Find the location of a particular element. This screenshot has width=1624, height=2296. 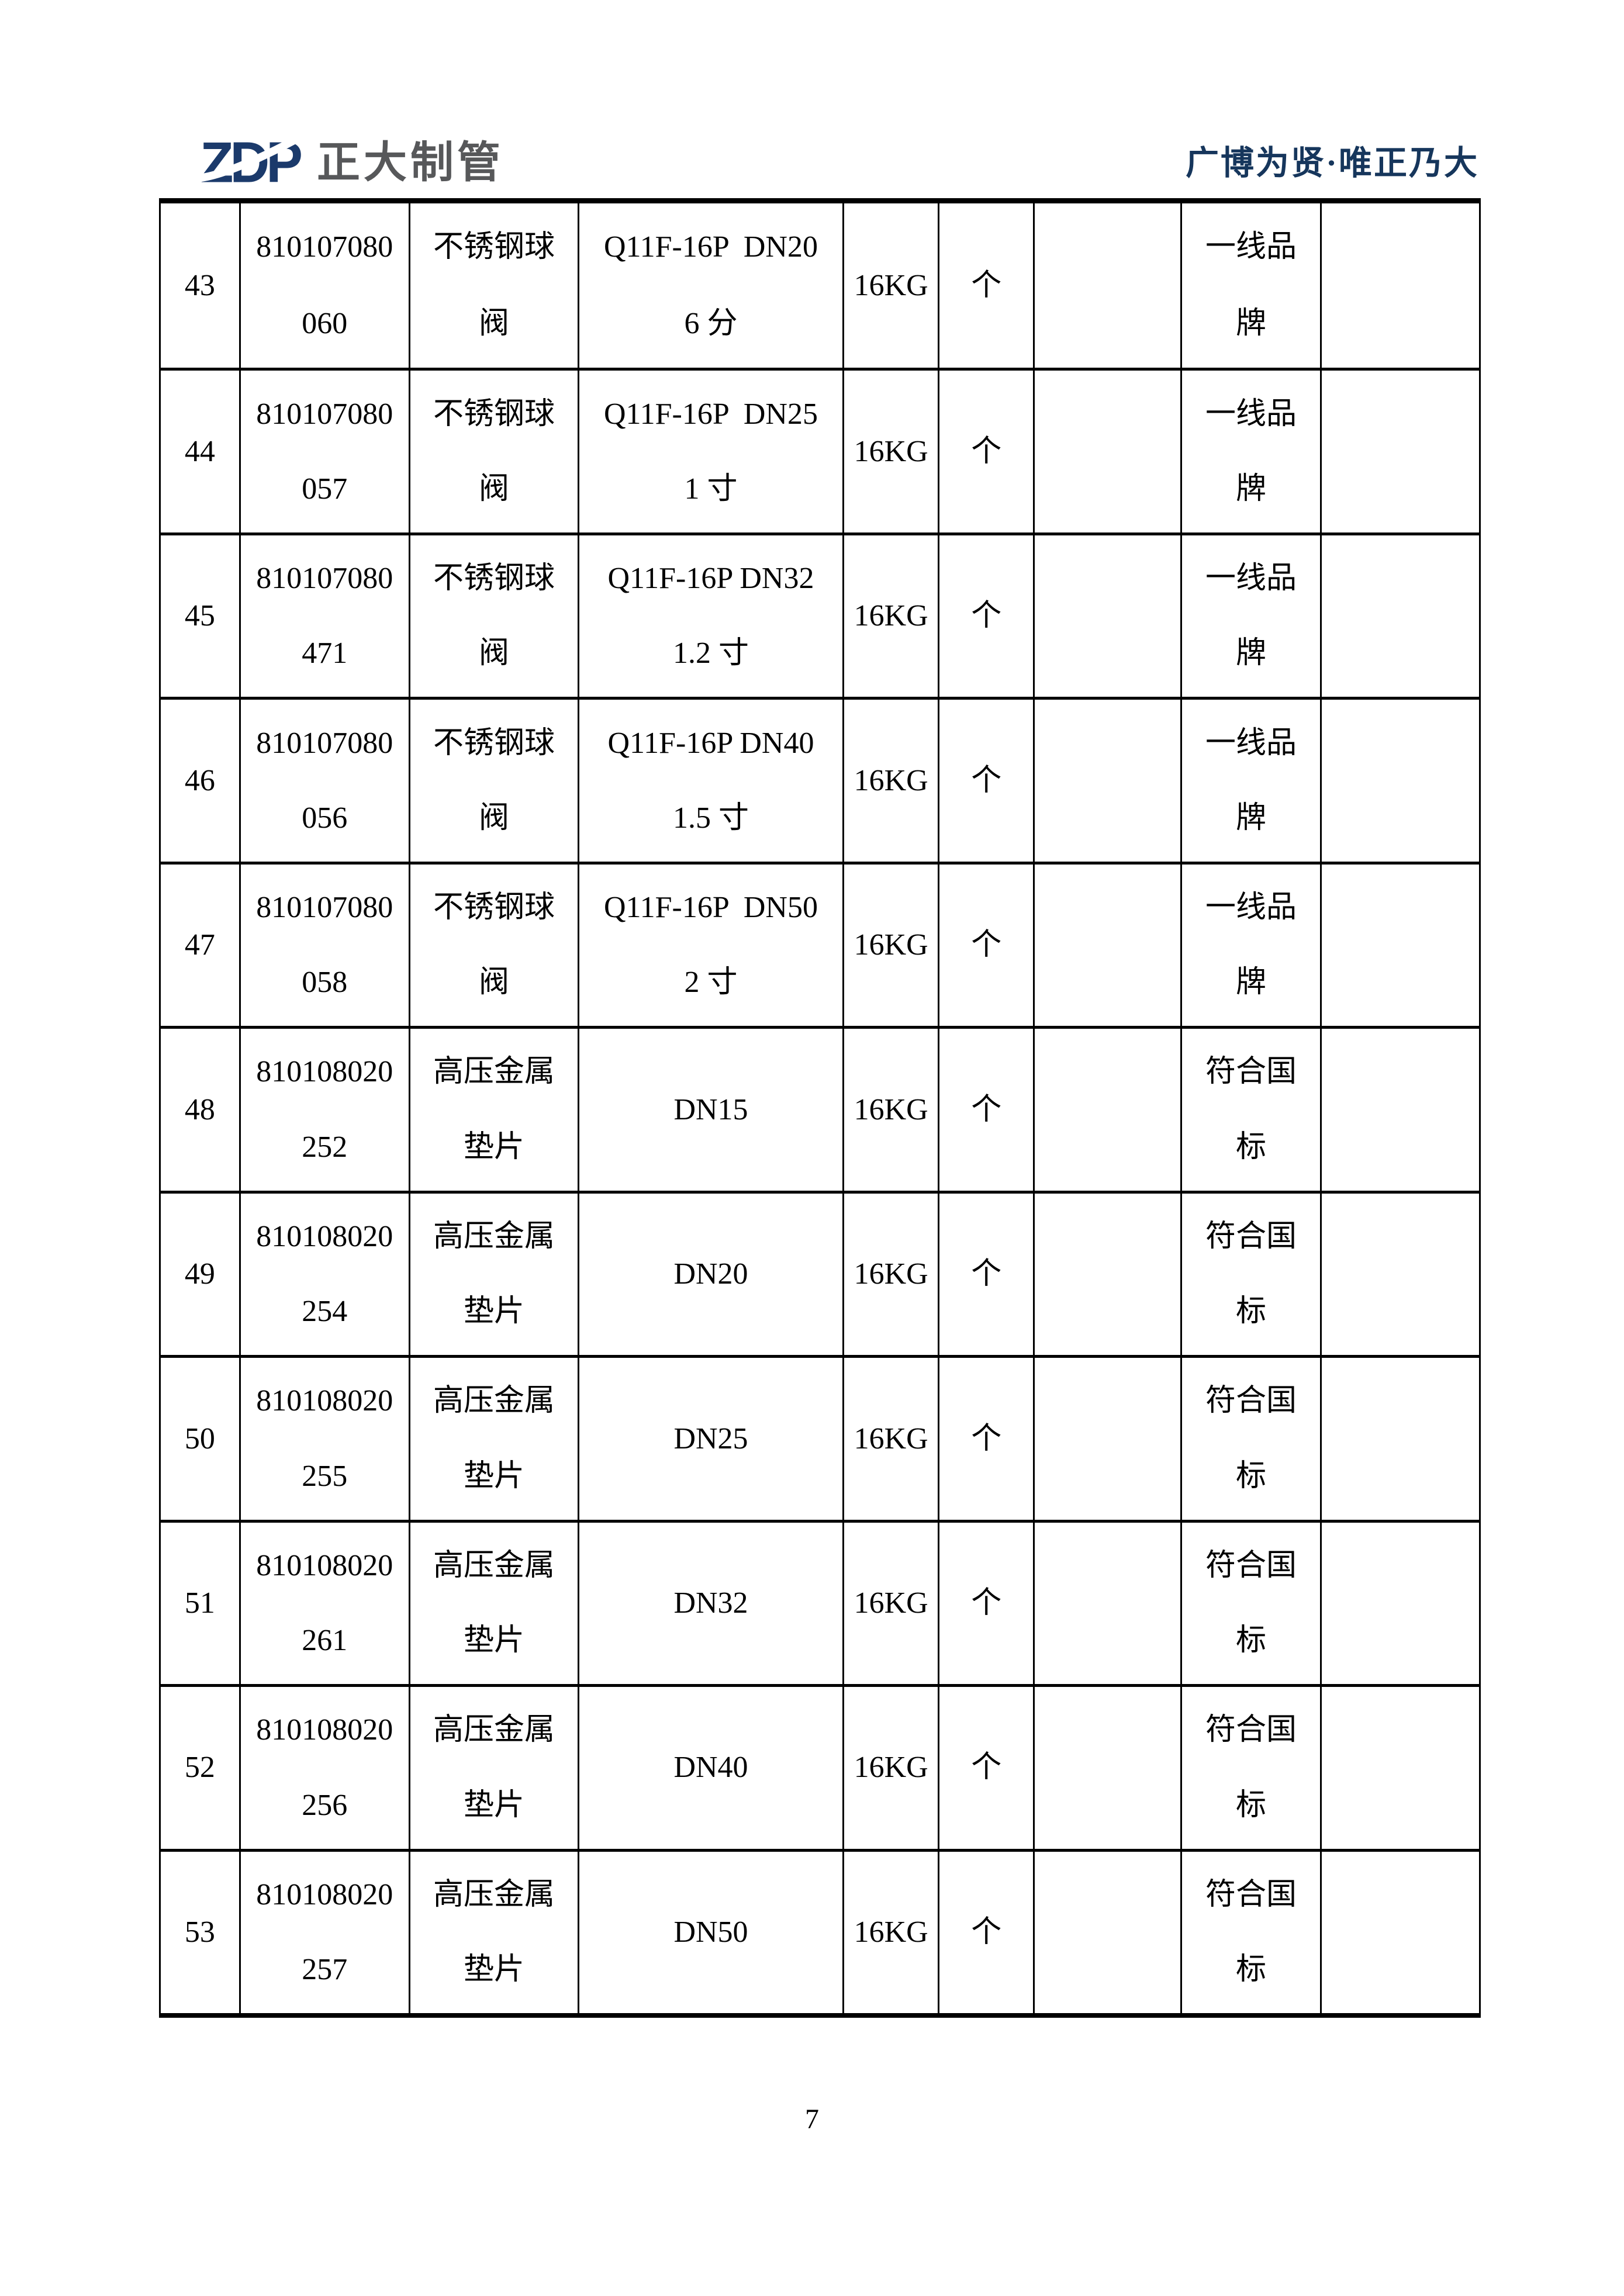

spec-model-cell: DN40 is located at coordinates (710, 1766).